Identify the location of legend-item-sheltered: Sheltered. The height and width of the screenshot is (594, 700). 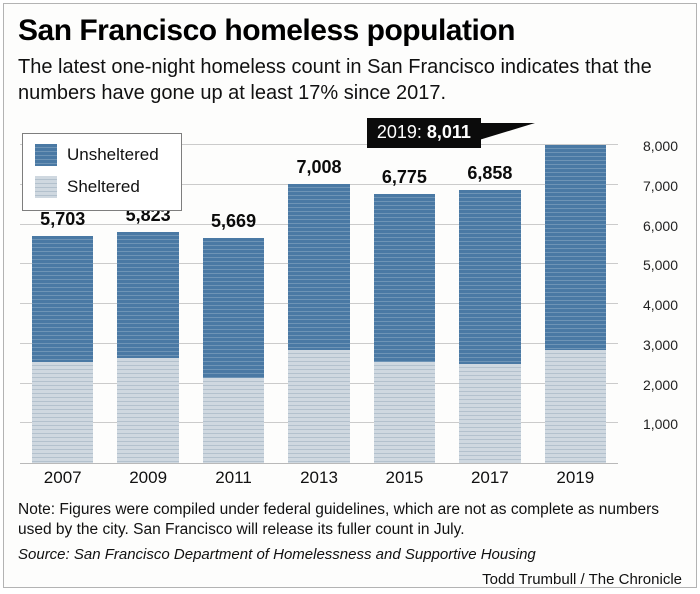
(97, 187).